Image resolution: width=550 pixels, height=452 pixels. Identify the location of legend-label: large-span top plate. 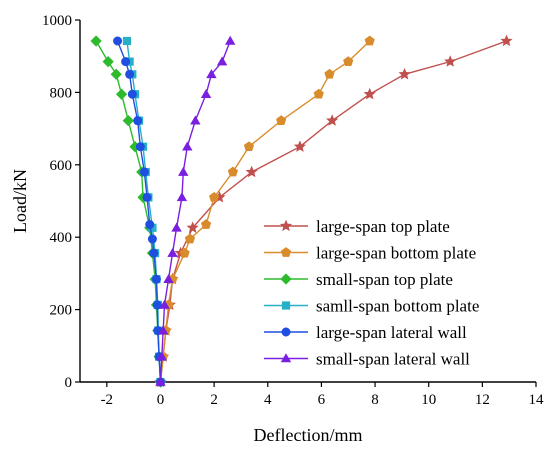
(383, 226).